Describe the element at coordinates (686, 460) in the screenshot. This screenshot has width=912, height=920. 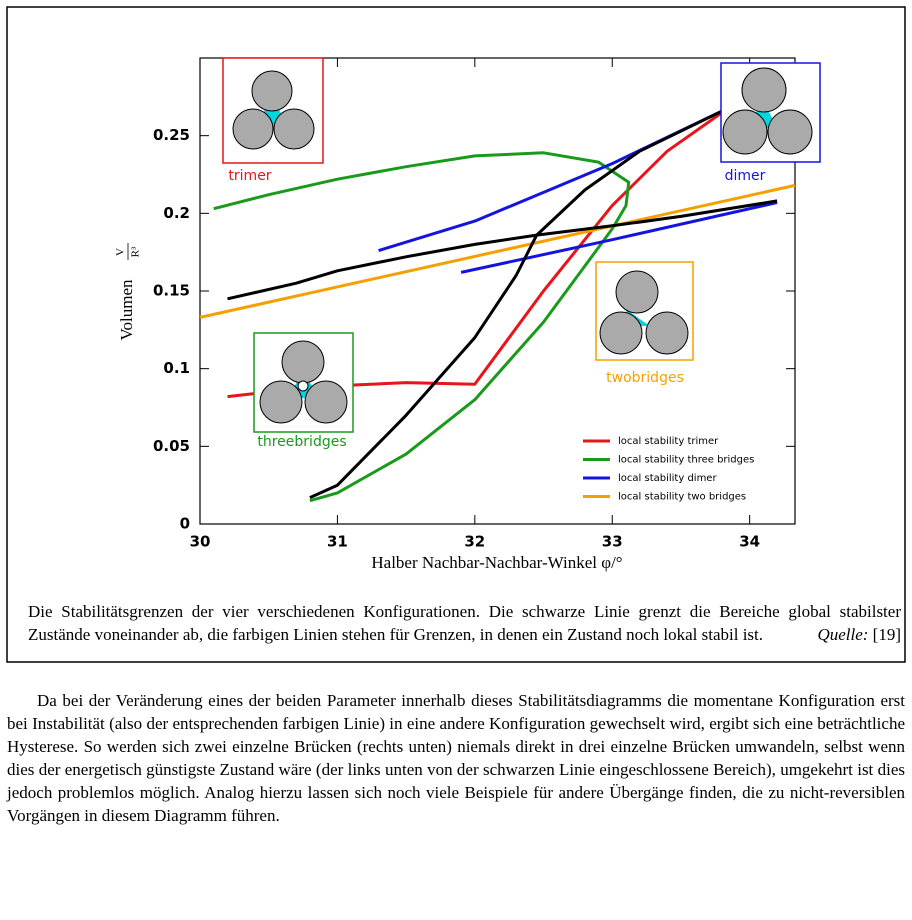
I see `legend-label: local stability three bridges` at that location.